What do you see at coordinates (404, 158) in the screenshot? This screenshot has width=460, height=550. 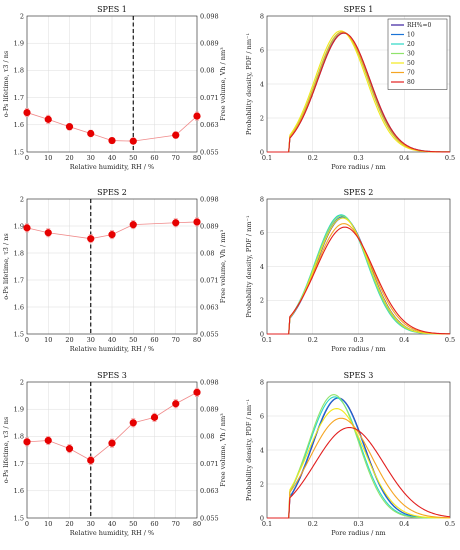 I see `x-tick-label: 0.4` at bounding box center [404, 158].